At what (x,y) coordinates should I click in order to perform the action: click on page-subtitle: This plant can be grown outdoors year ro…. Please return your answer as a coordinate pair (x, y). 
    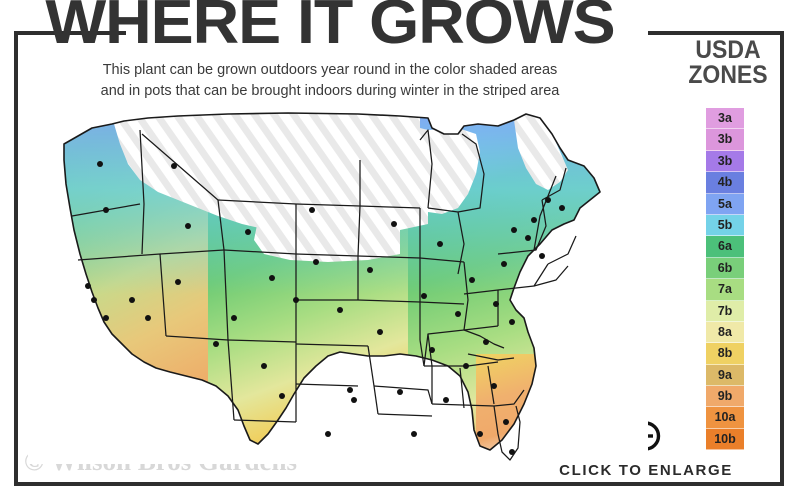
    Looking at the image, I should click on (330, 81).